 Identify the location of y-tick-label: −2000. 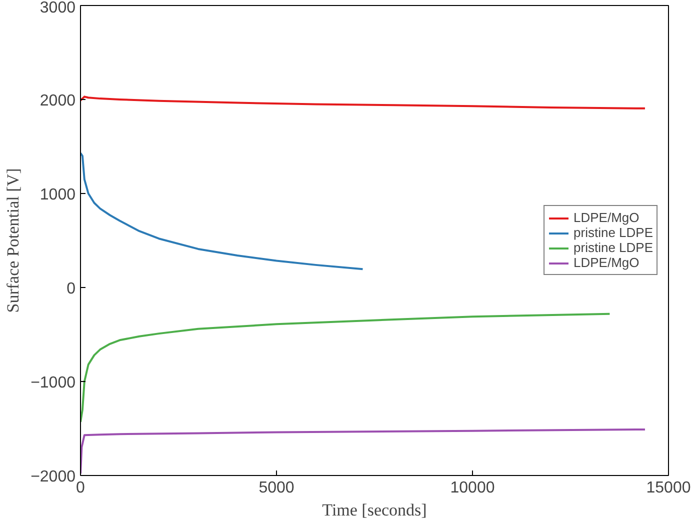
(53, 477).